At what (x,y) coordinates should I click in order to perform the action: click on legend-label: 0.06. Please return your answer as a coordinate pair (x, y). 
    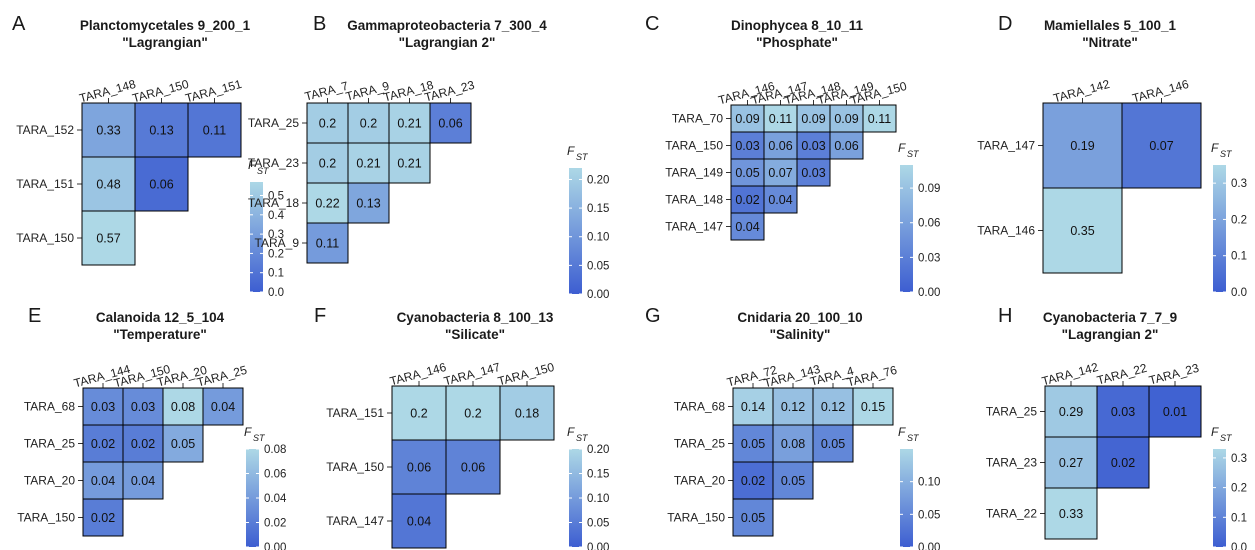
    Looking at the image, I should click on (275, 475).